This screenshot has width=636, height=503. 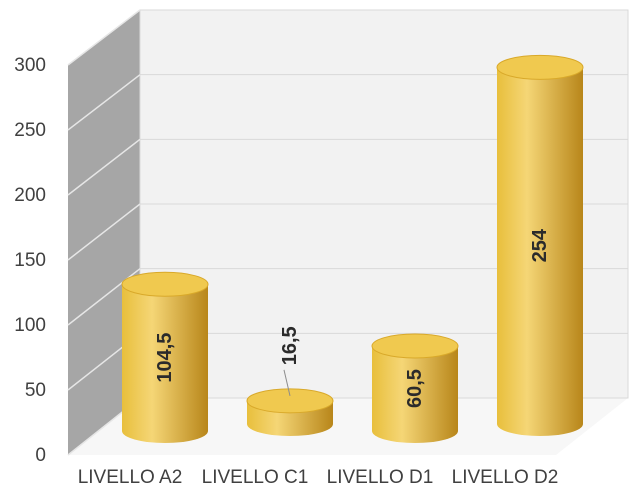 What do you see at coordinates (130, 477) in the screenshot?
I see `x-category-label: LIVELLO A2` at bounding box center [130, 477].